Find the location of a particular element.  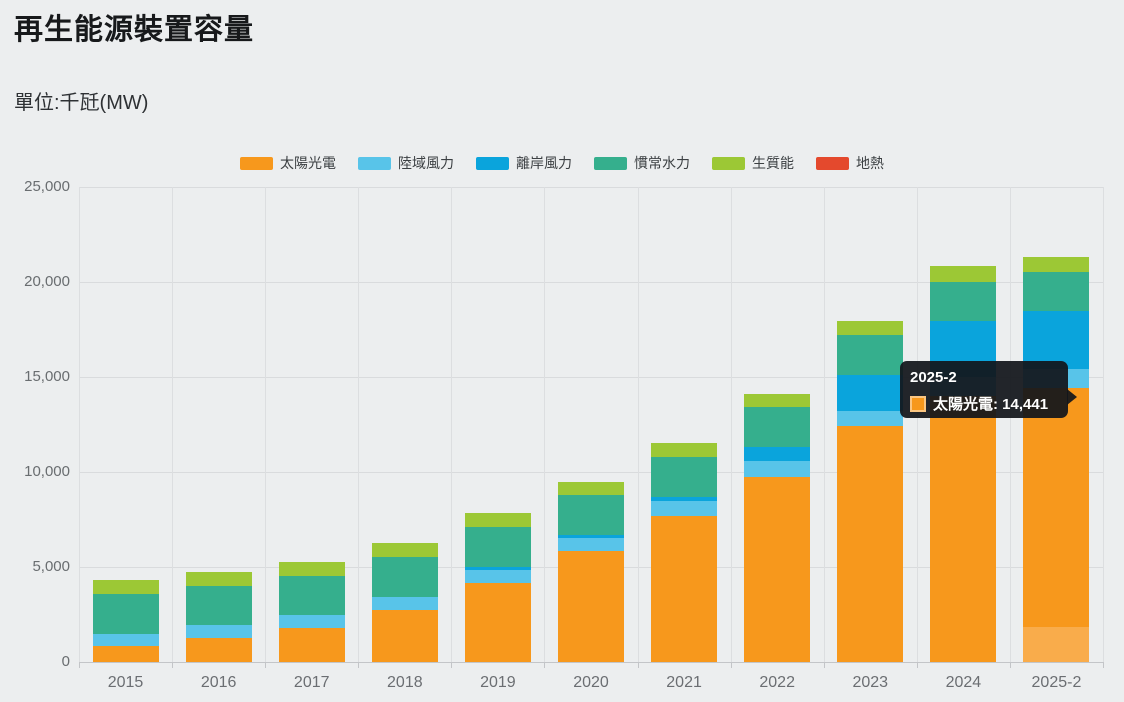

legend-item-offshore-wind: 離岸風力 is located at coordinates (524, 163).